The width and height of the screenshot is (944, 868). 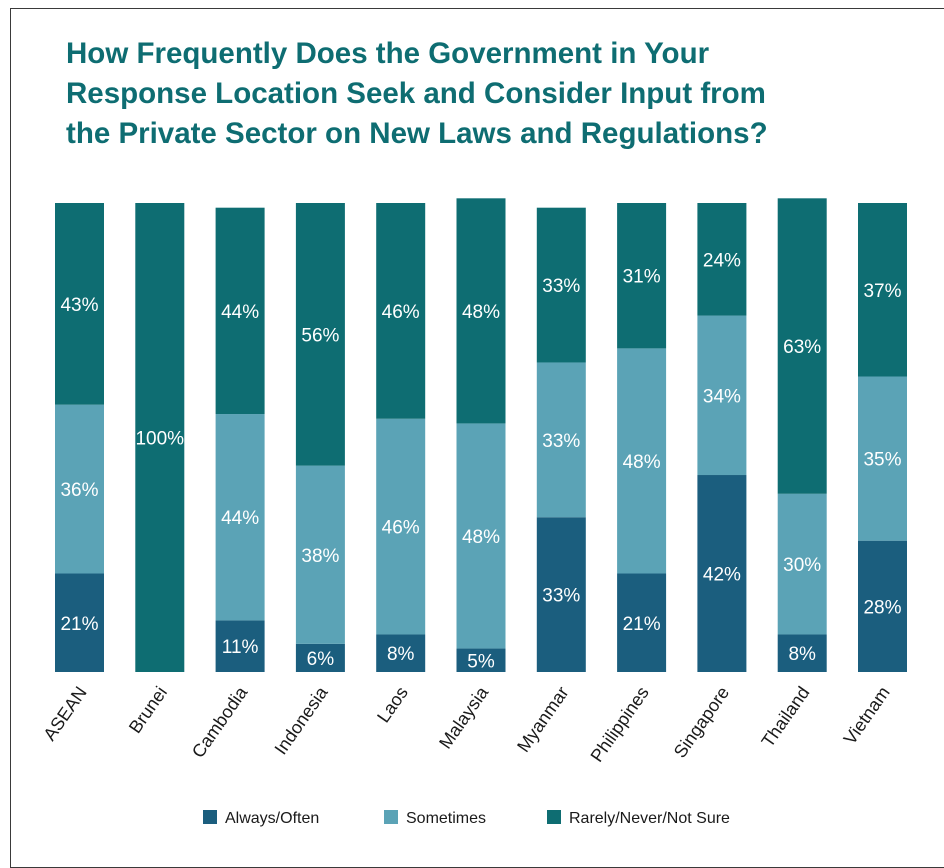 I want to click on bar-thailand-always-often, so click(x=802, y=653).